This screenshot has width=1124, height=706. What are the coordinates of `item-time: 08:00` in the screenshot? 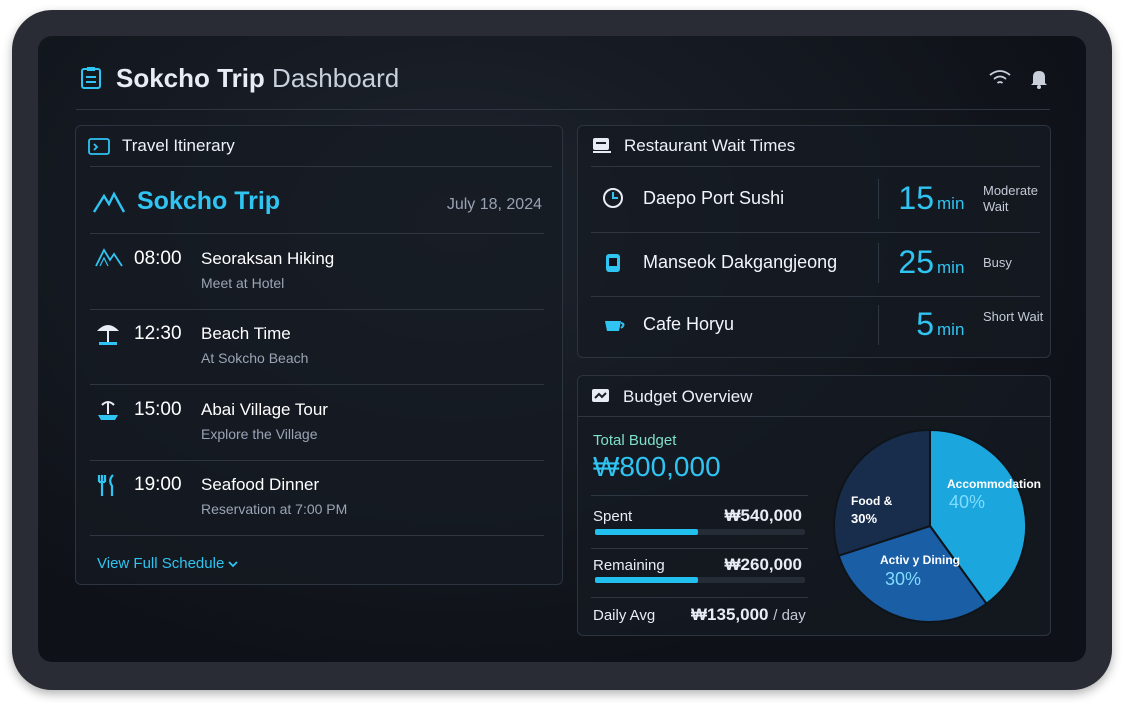 It's located at (158, 258).